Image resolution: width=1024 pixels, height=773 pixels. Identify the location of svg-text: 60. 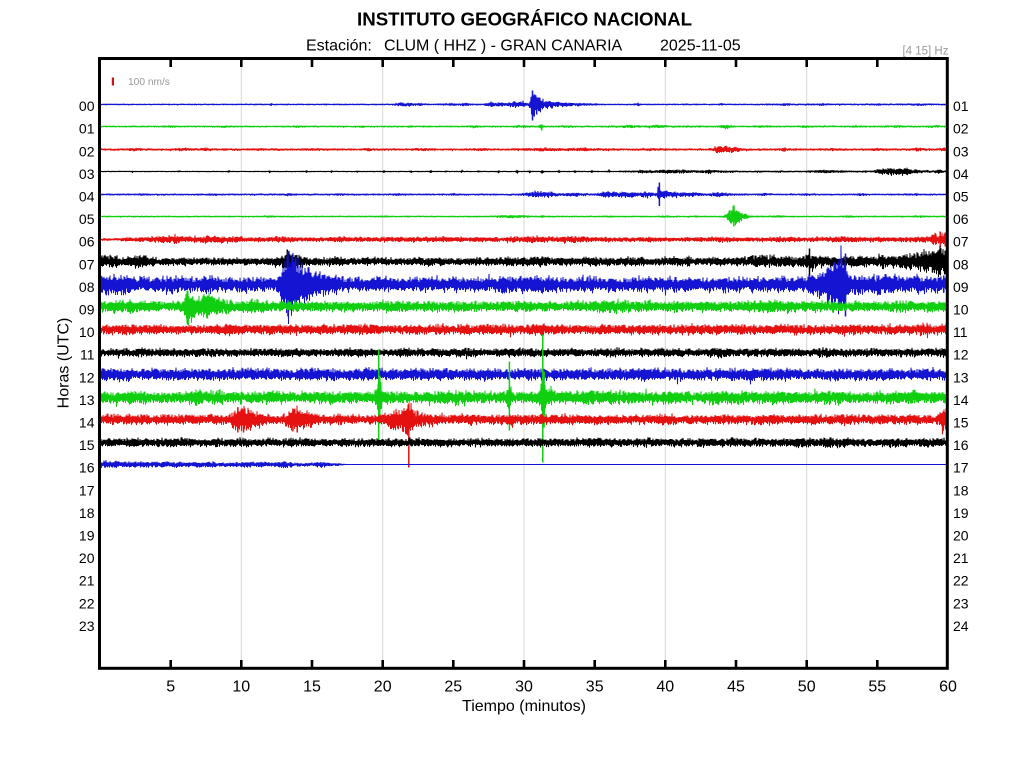
(948, 687).